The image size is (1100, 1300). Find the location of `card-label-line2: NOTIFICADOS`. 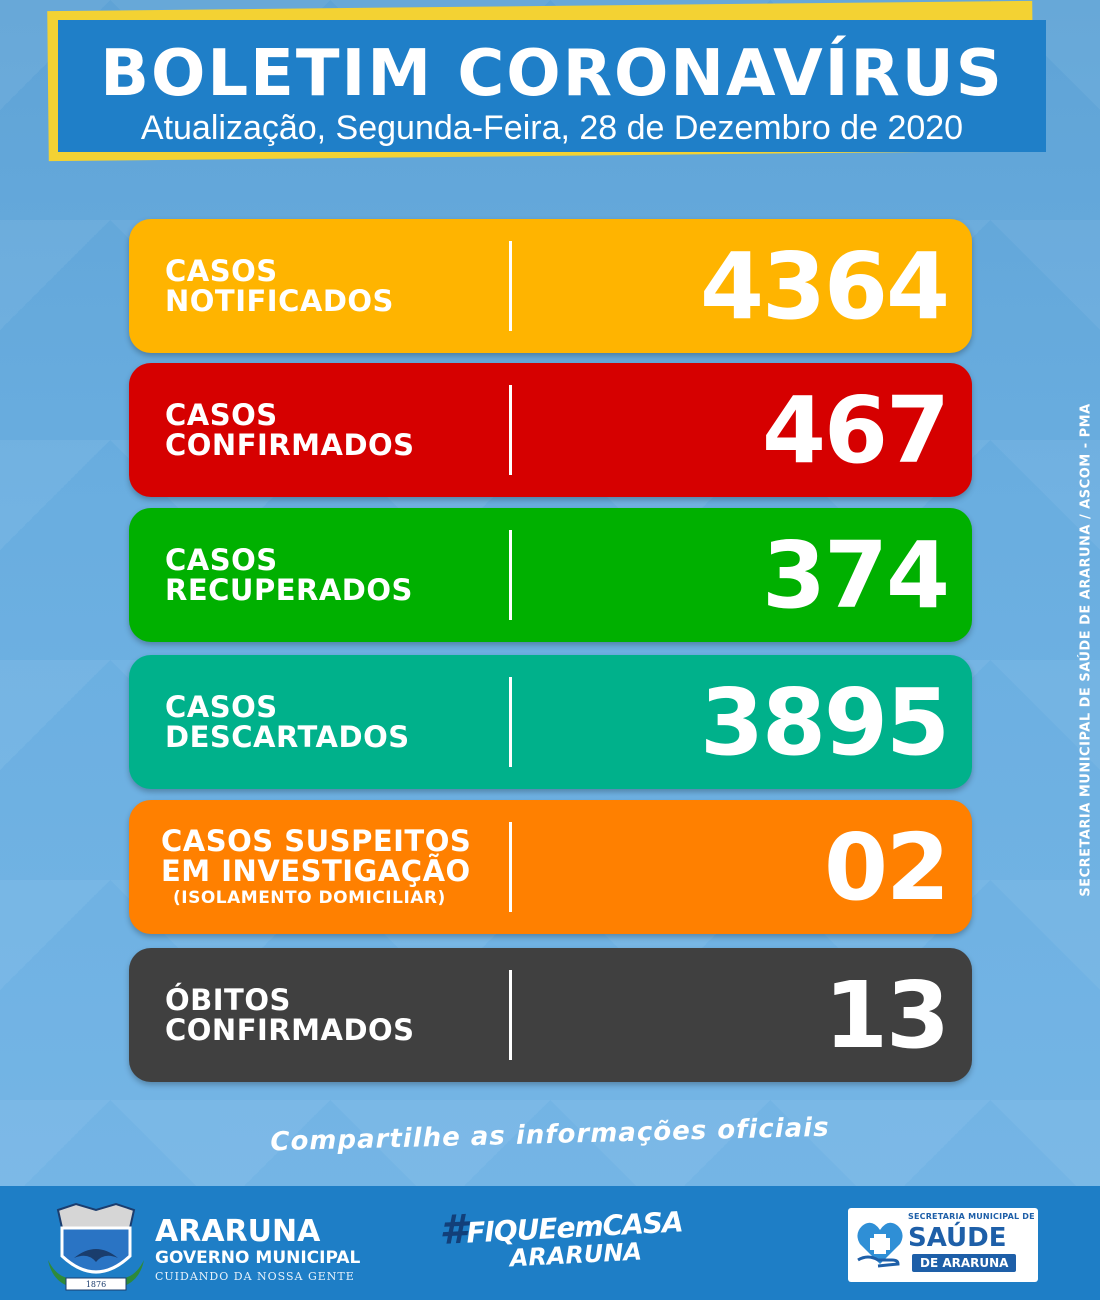

card-label-line2: NOTIFICADOS is located at coordinates (279, 301).